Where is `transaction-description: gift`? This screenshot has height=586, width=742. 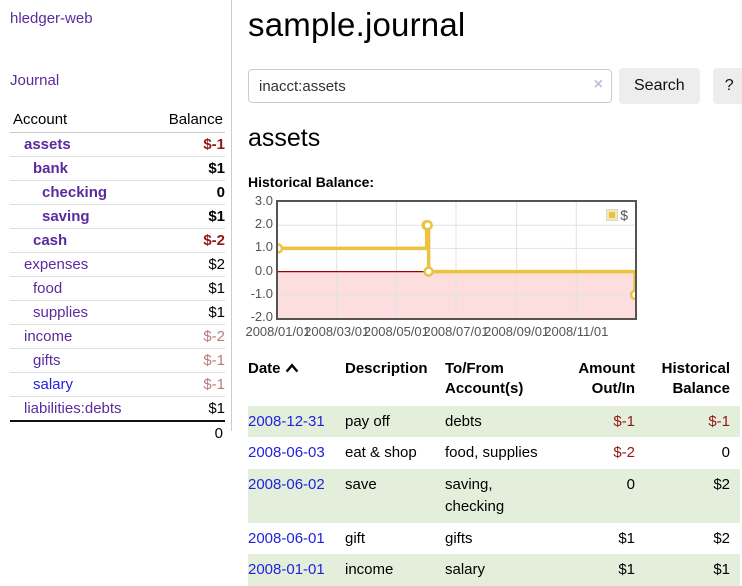
transaction-description: gift is located at coordinates (355, 538).